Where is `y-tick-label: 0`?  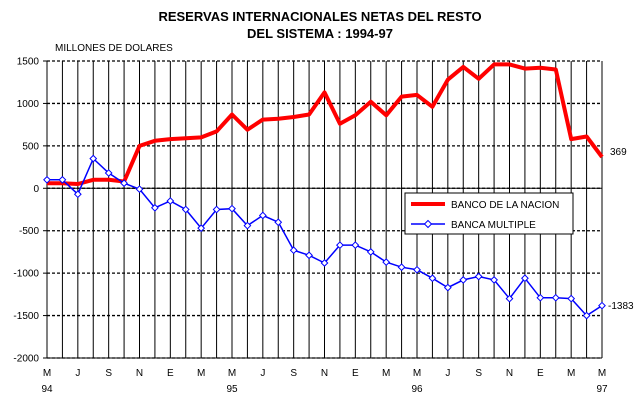 y-tick-label: 0 is located at coordinates (36, 189).